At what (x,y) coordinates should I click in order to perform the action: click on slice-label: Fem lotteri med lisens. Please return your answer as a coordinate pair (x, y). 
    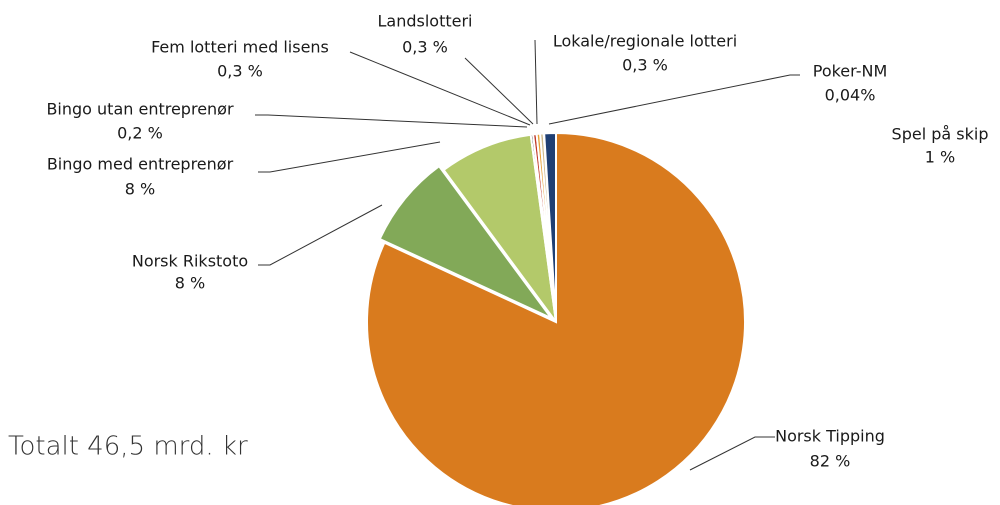
    Looking at the image, I should click on (240, 47).